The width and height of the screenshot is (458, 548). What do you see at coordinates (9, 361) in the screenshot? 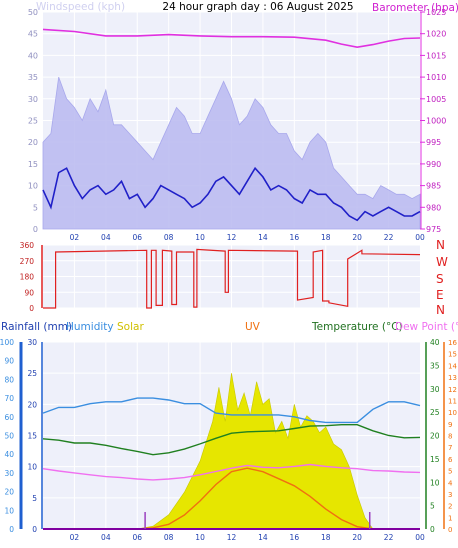
I see `humidity-tick-label: 90` at bounding box center [9, 361].